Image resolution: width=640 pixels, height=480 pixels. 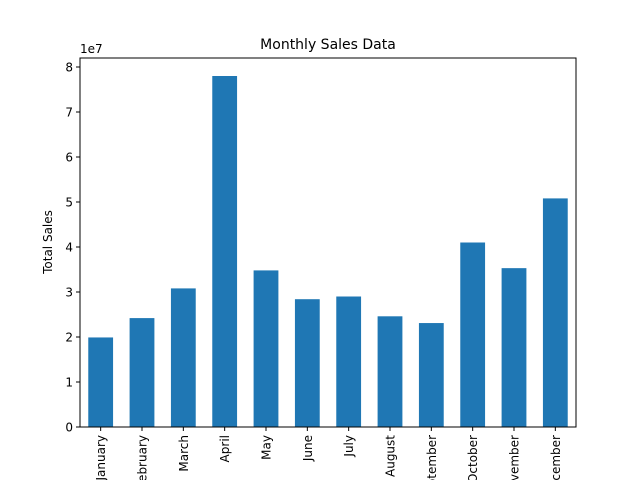 I want to click on bar-december, so click(x=555, y=312).